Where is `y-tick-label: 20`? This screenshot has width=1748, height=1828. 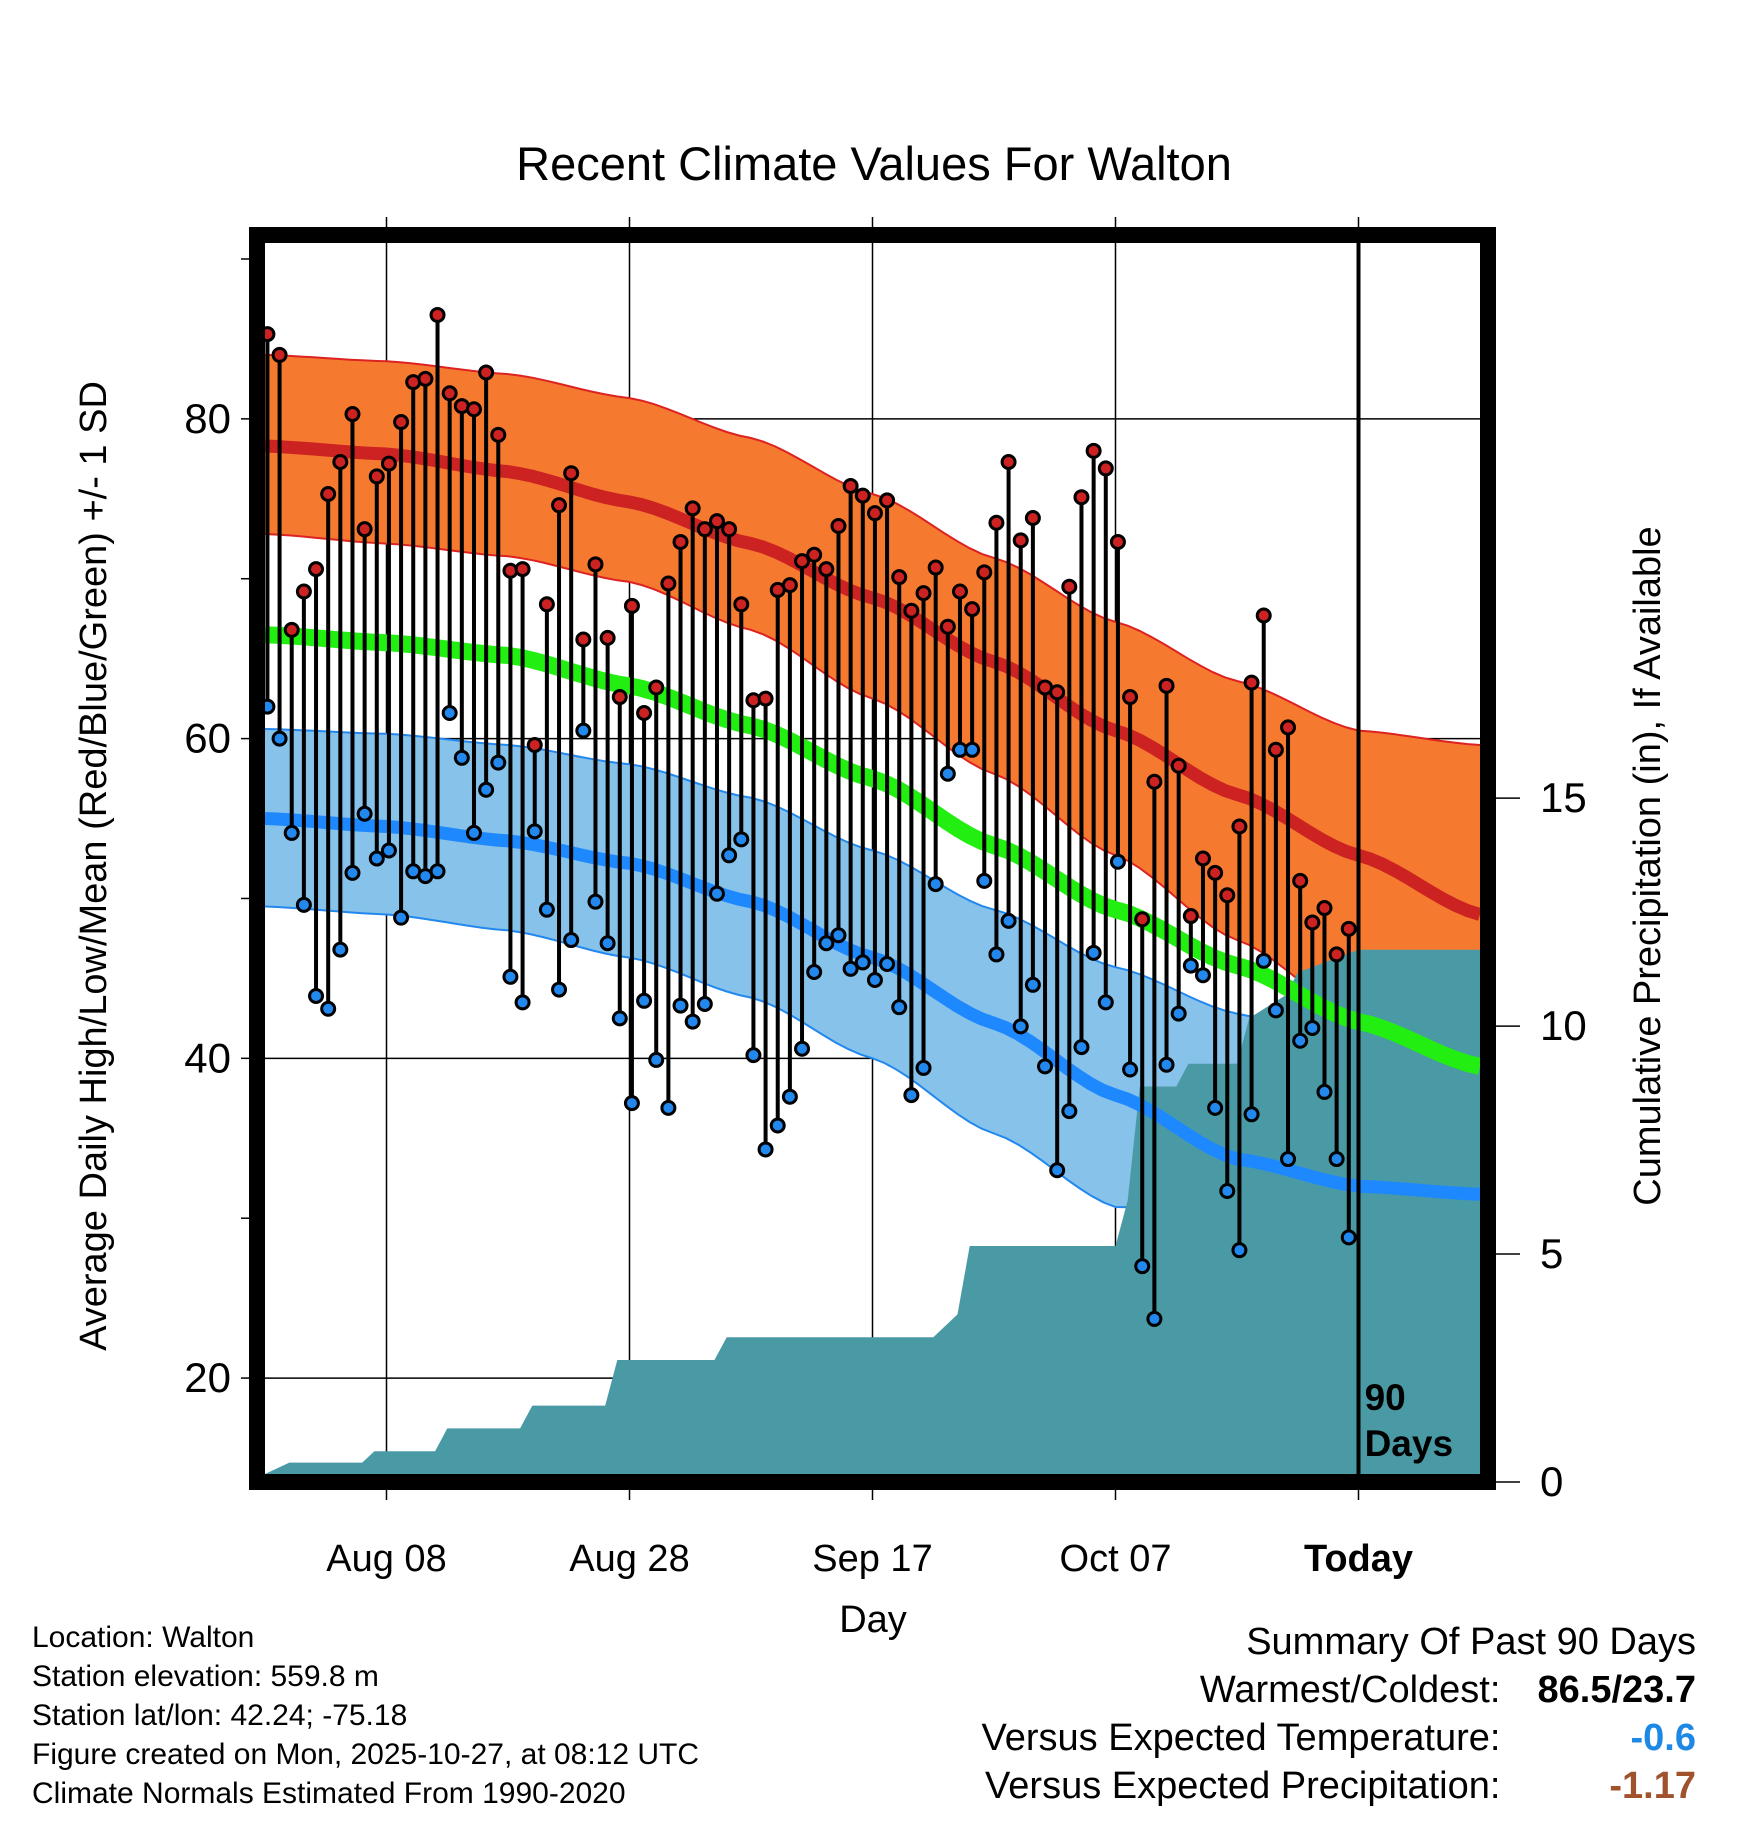 y-tick-label: 20 is located at coordinates (207, 1377).